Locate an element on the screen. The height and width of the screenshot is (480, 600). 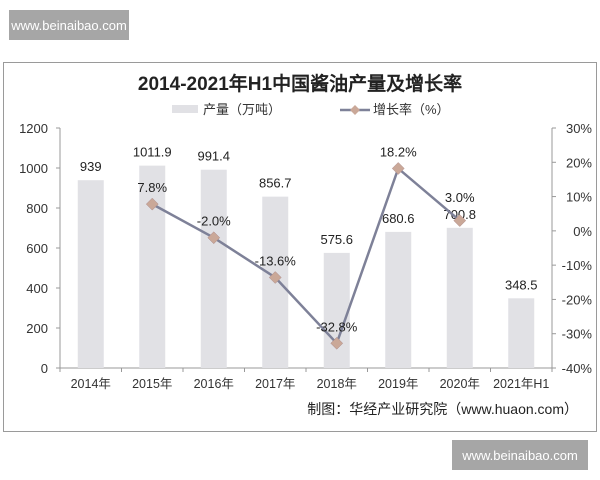
y-right-tick-label: -10% is located at coordinates (577, 265).